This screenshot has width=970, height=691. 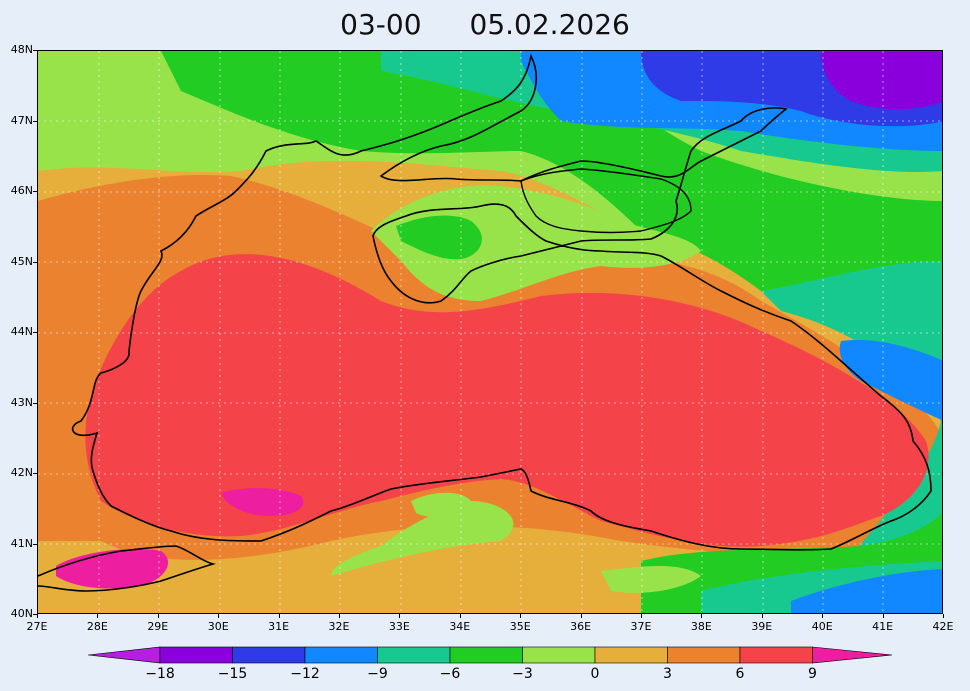 I want to click on chart-title: 03-00 05.02.2026, so click(x=485, y=24).